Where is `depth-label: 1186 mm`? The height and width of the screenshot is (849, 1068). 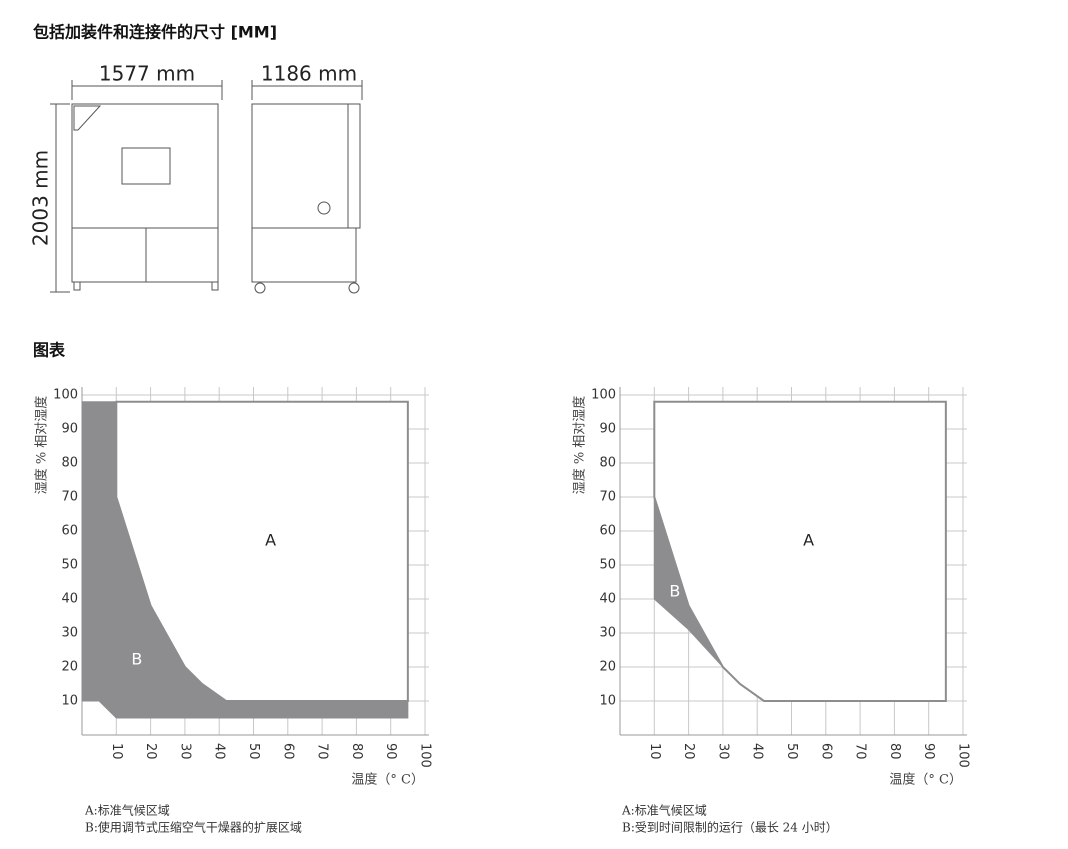 depth-label: 1186 mm is located at coordinates (309, 74).